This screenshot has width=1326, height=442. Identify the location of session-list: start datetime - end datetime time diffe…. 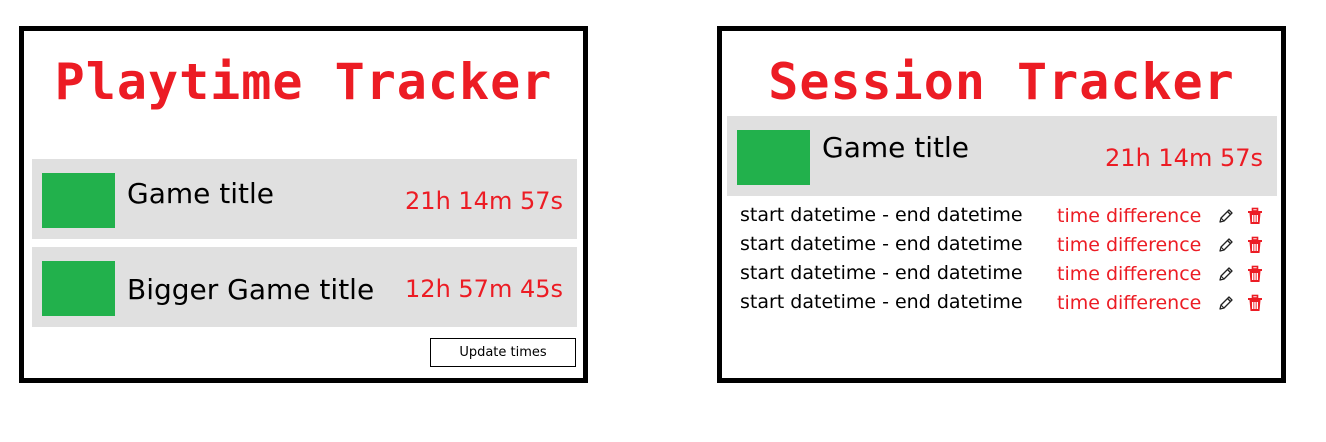
(1002, 262).